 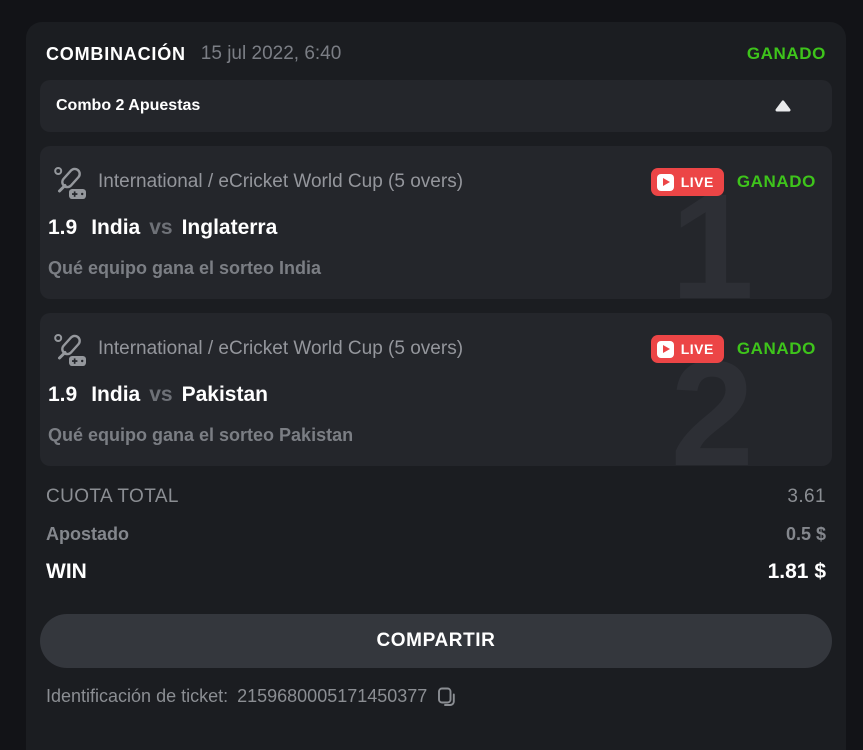 I want to click on away-team: Pakistan, so click(x=224, y=394).